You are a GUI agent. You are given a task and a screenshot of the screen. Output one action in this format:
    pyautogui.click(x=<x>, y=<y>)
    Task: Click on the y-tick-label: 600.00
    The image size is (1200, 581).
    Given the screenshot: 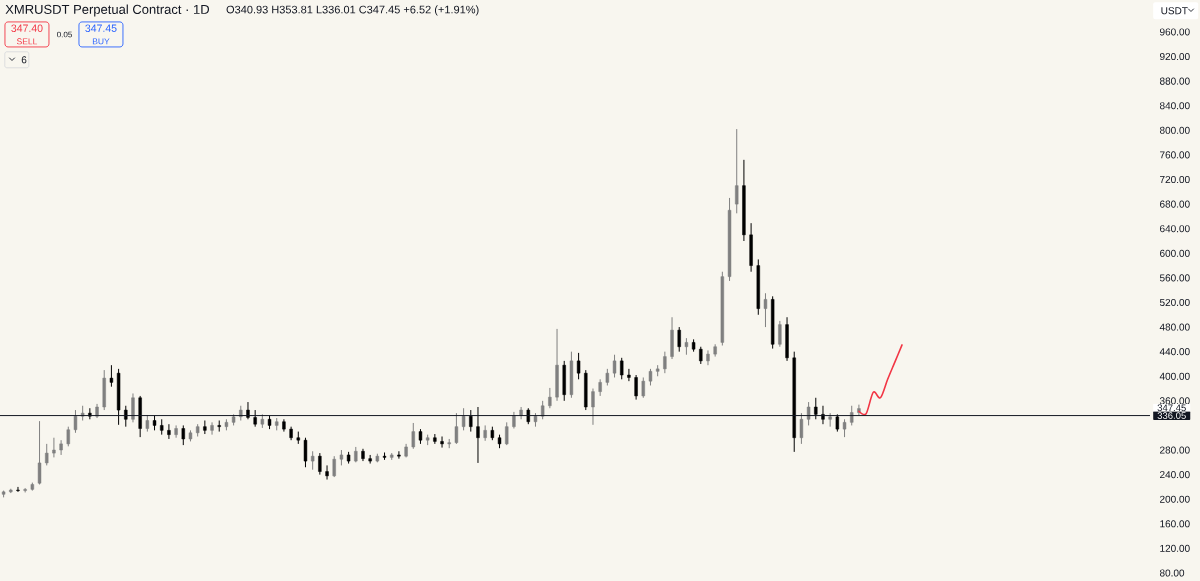 What is the action you would take?
    pyautogui.click(x=1175, y=253)
    